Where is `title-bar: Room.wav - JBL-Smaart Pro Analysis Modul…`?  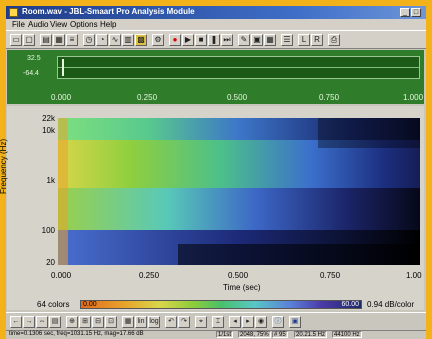
title-bar: Room.wav - JBL-Smaart Pro Analysis Modul… is located at coordinates (216, 12).